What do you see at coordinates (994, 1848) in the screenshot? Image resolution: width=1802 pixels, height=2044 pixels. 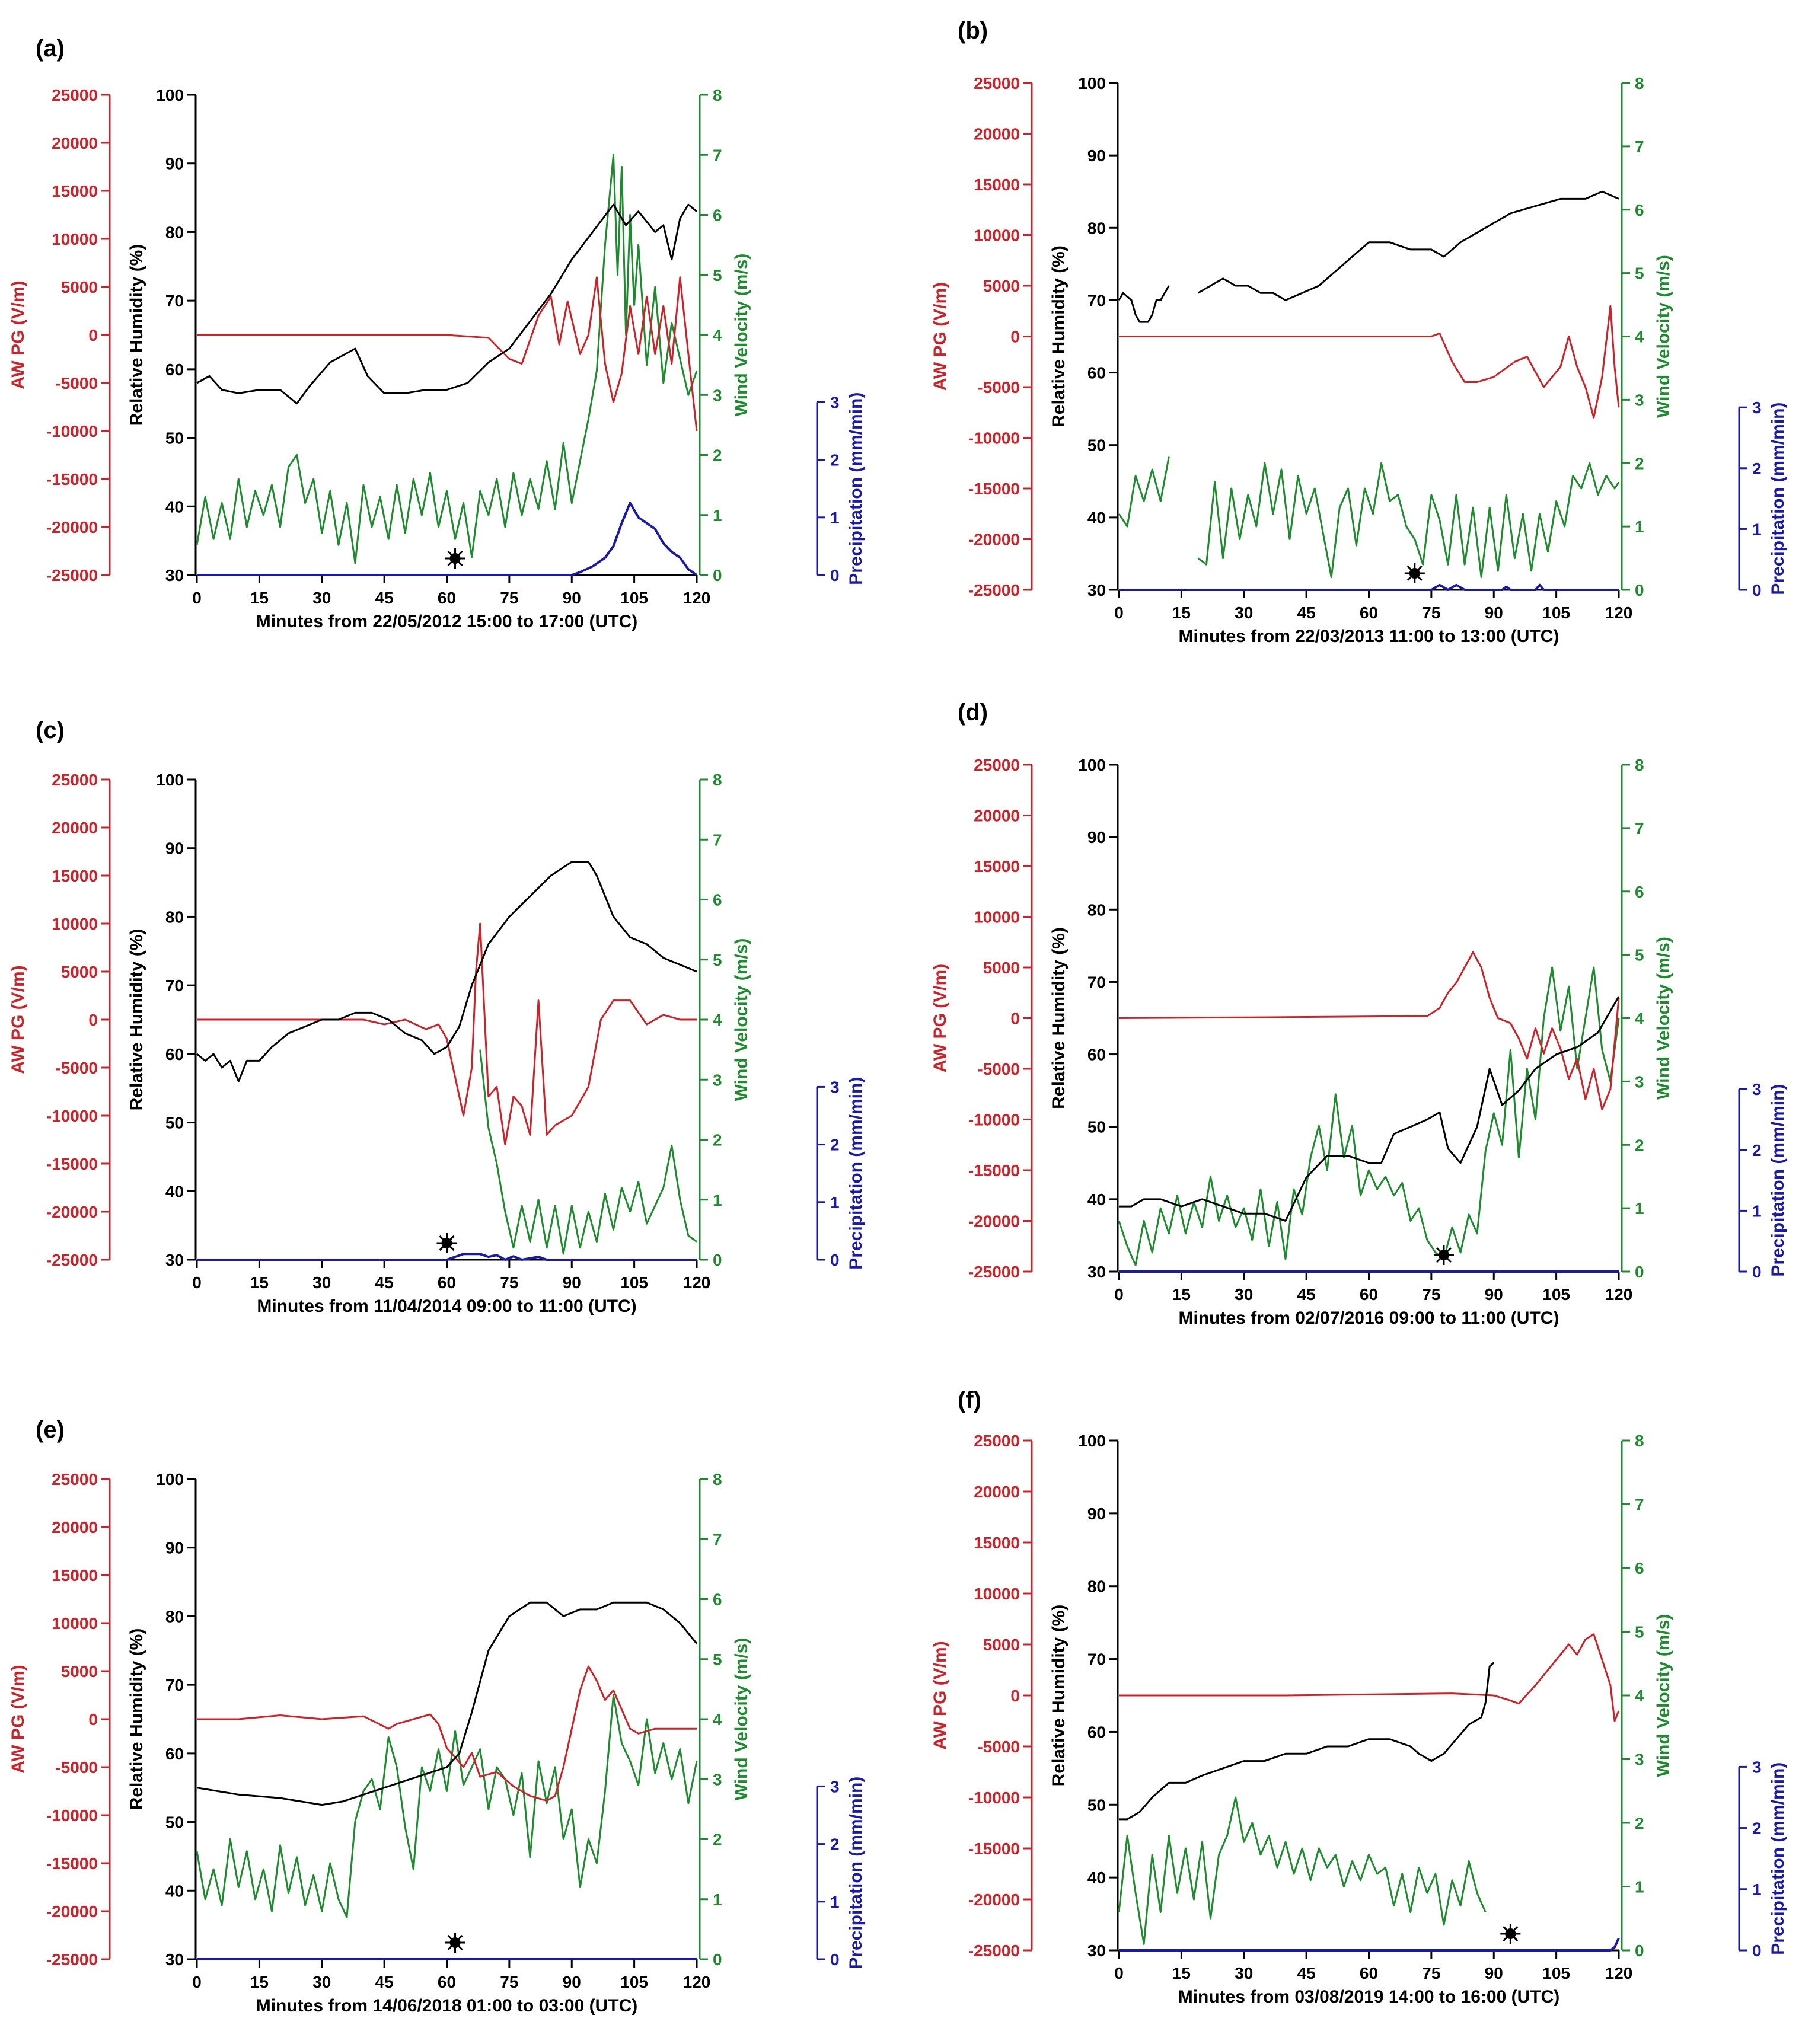 I see `pg-tick-label: -15000` at bounding box center [994, 1848].